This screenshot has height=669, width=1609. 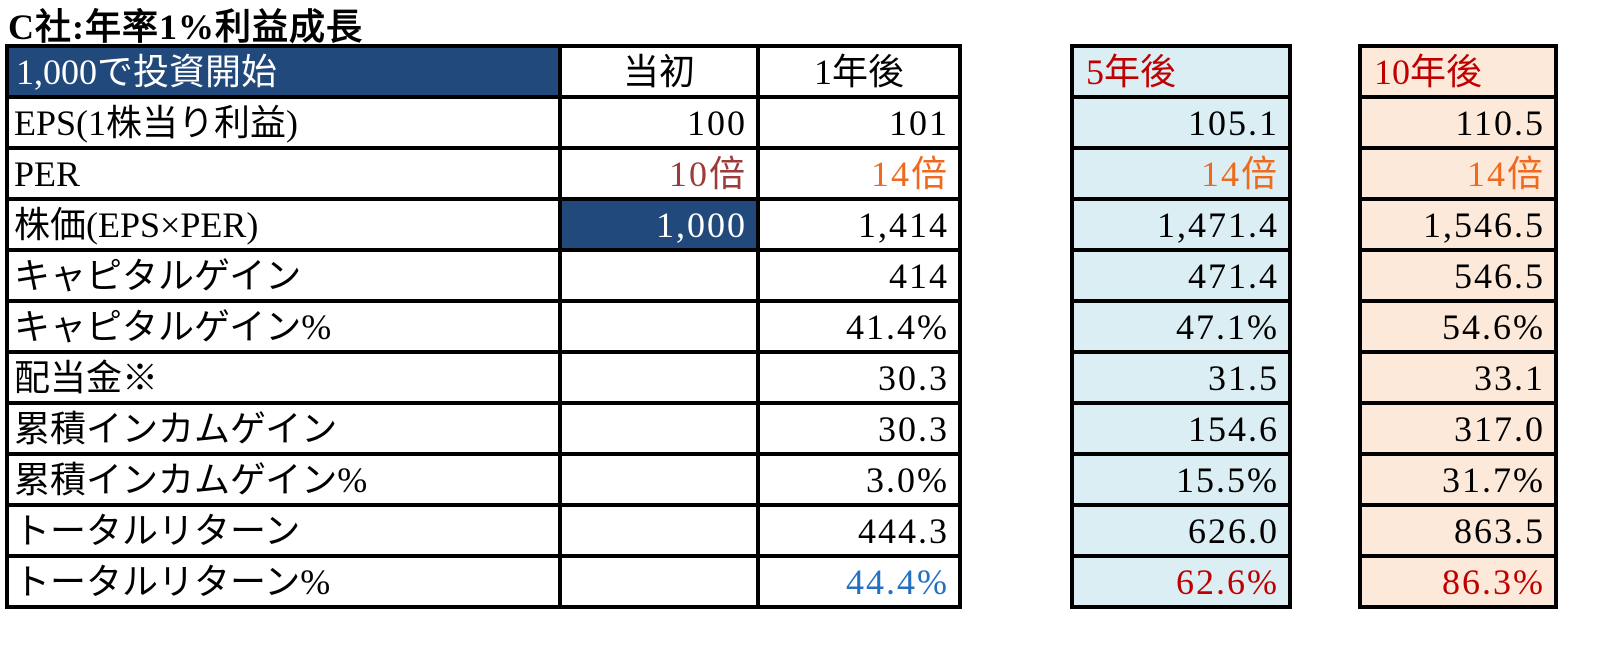 I want to click on cell-year10: 546.5, so click(x=1458, y=275).